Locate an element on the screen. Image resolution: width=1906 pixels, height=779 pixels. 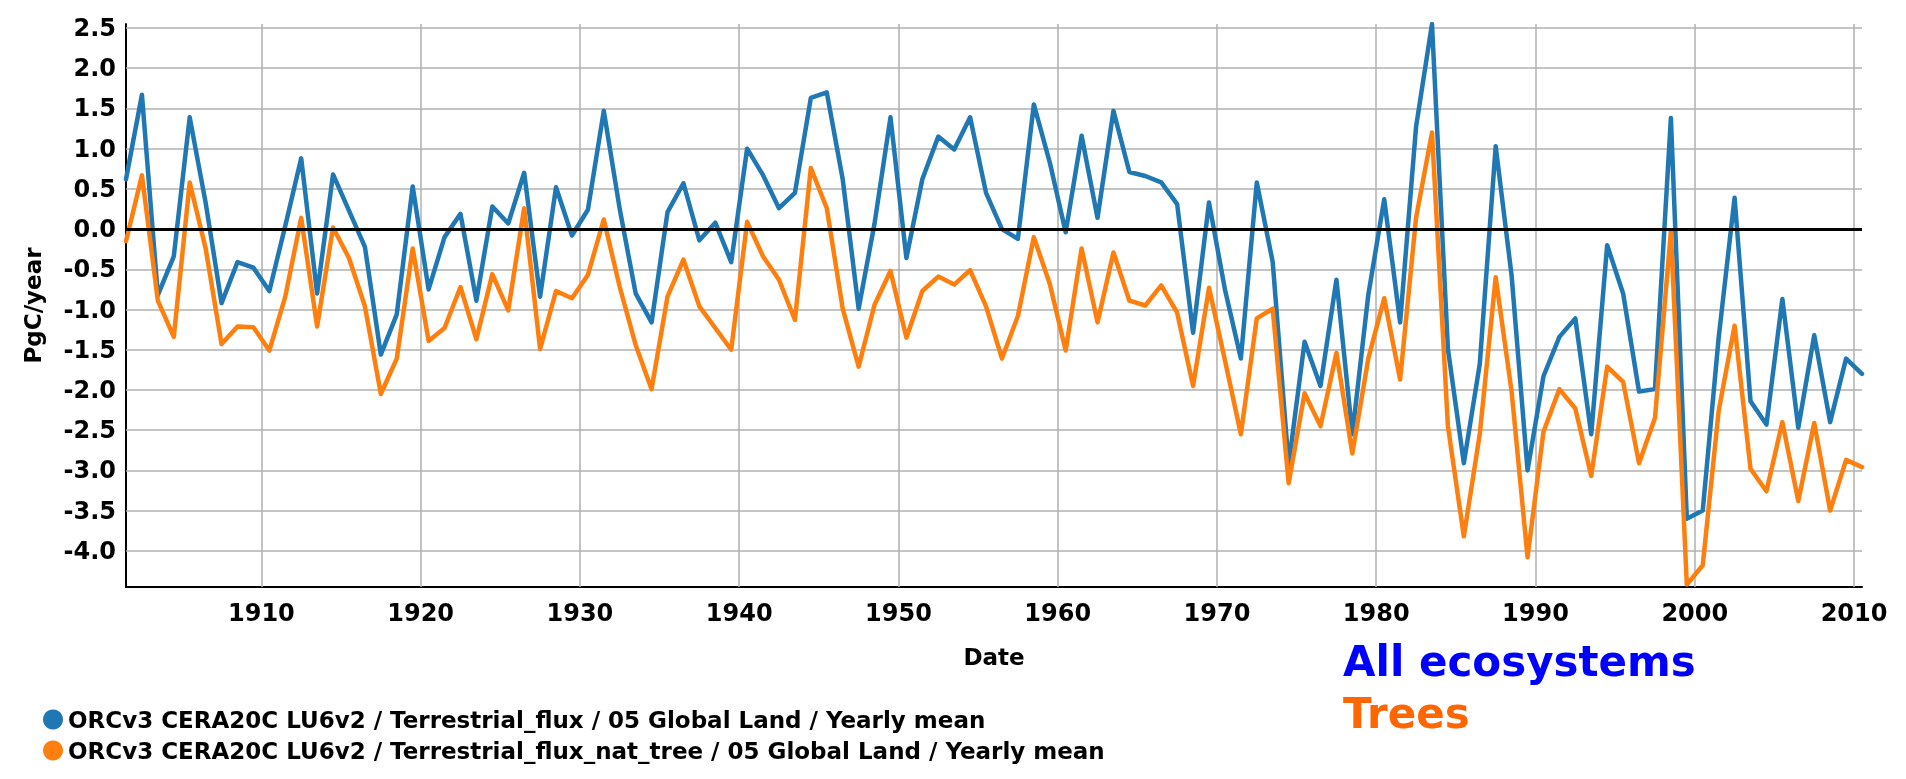
x-tick-label: 1910 is located at coordinates (261, 613).